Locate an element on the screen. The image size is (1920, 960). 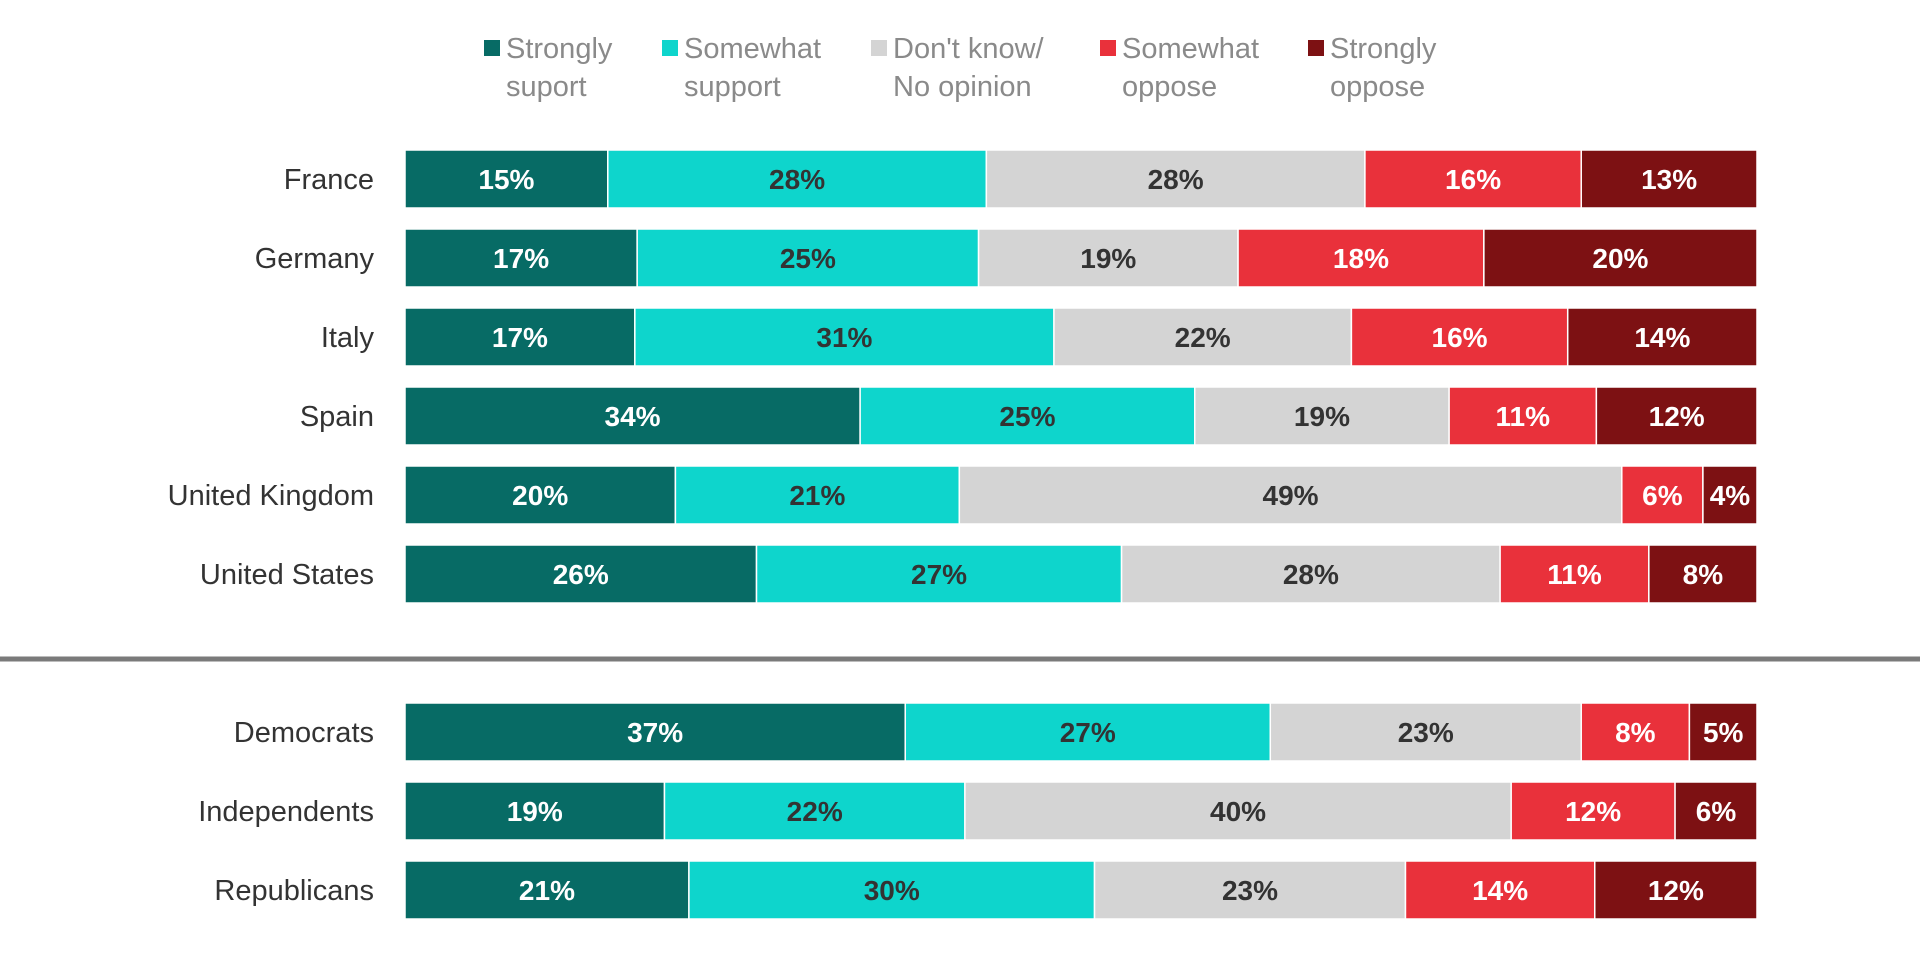
data-label: 11% is located at coordinates (1574, 574).